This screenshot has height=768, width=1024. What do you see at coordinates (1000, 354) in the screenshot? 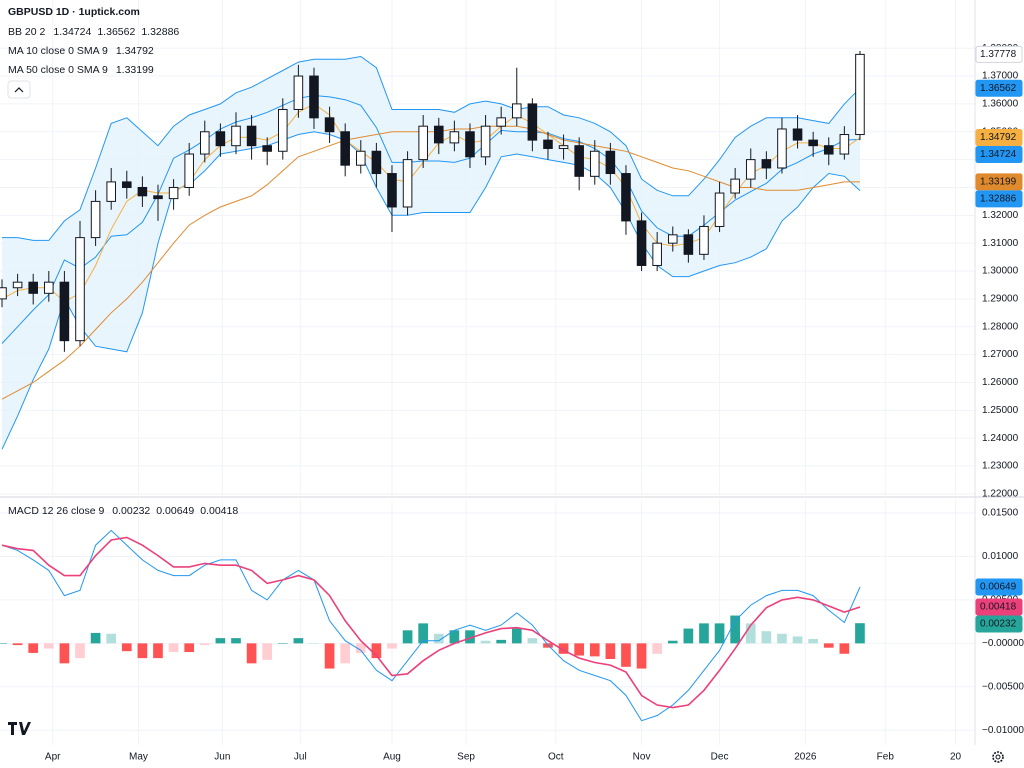
I see `y-tick-label: 1.27000` at bounding box center [1000, 354].